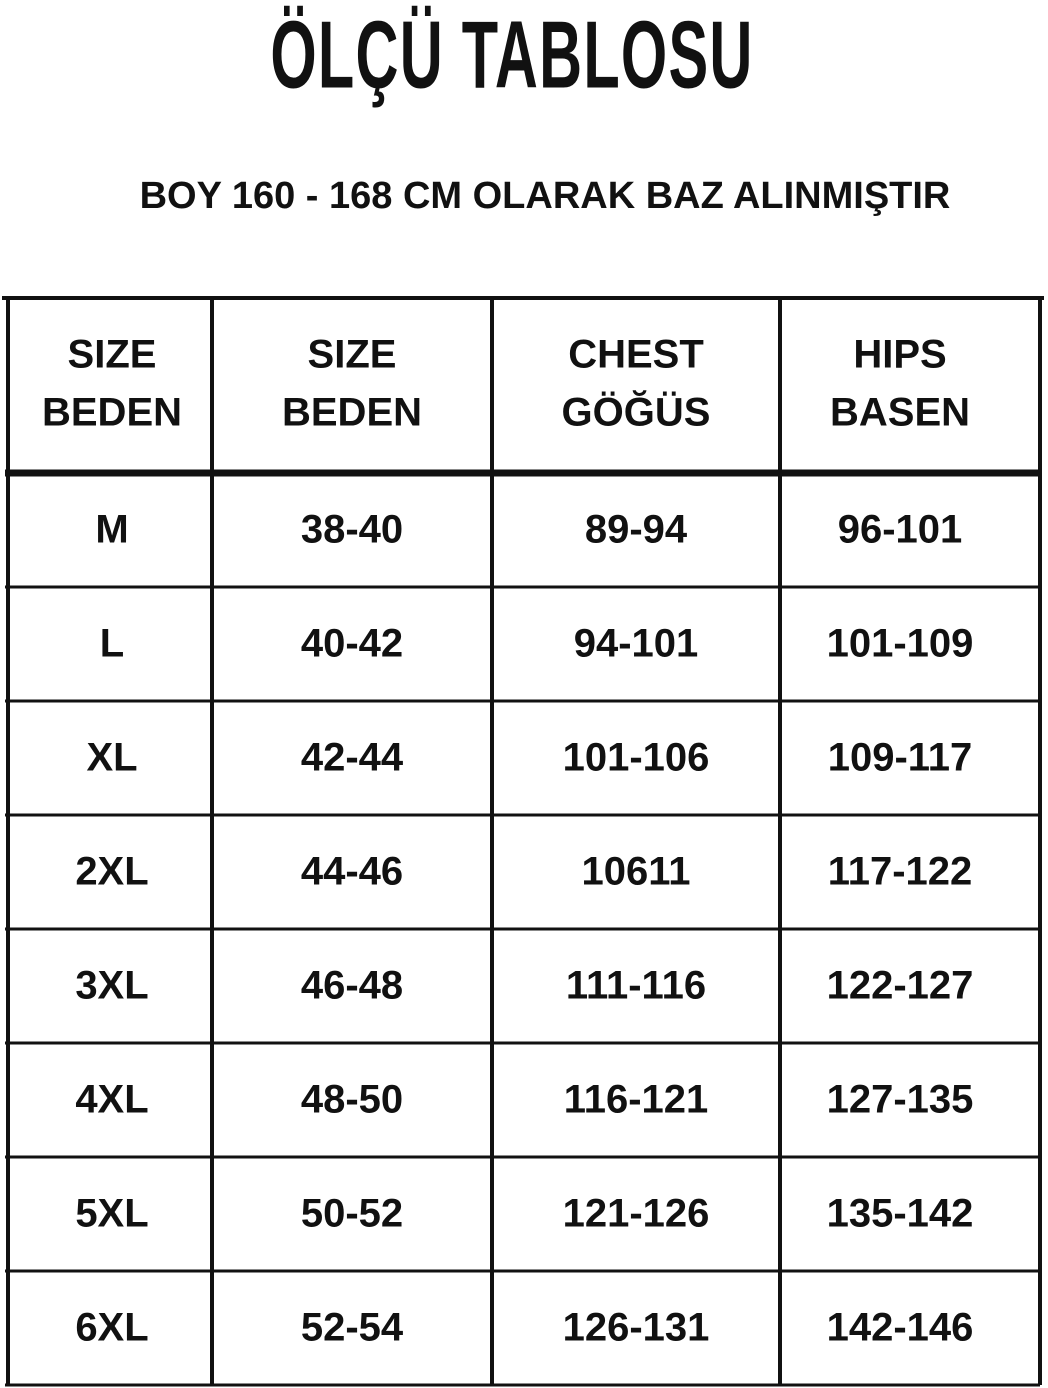 This screenshot has width=1048, height=1388. Describe the element at coordinates (545, 196) in the screenshot. I see `subtitle: BOY 160 - 168 CM OLARAK BAZ ALINMIŞTIR` at that location.